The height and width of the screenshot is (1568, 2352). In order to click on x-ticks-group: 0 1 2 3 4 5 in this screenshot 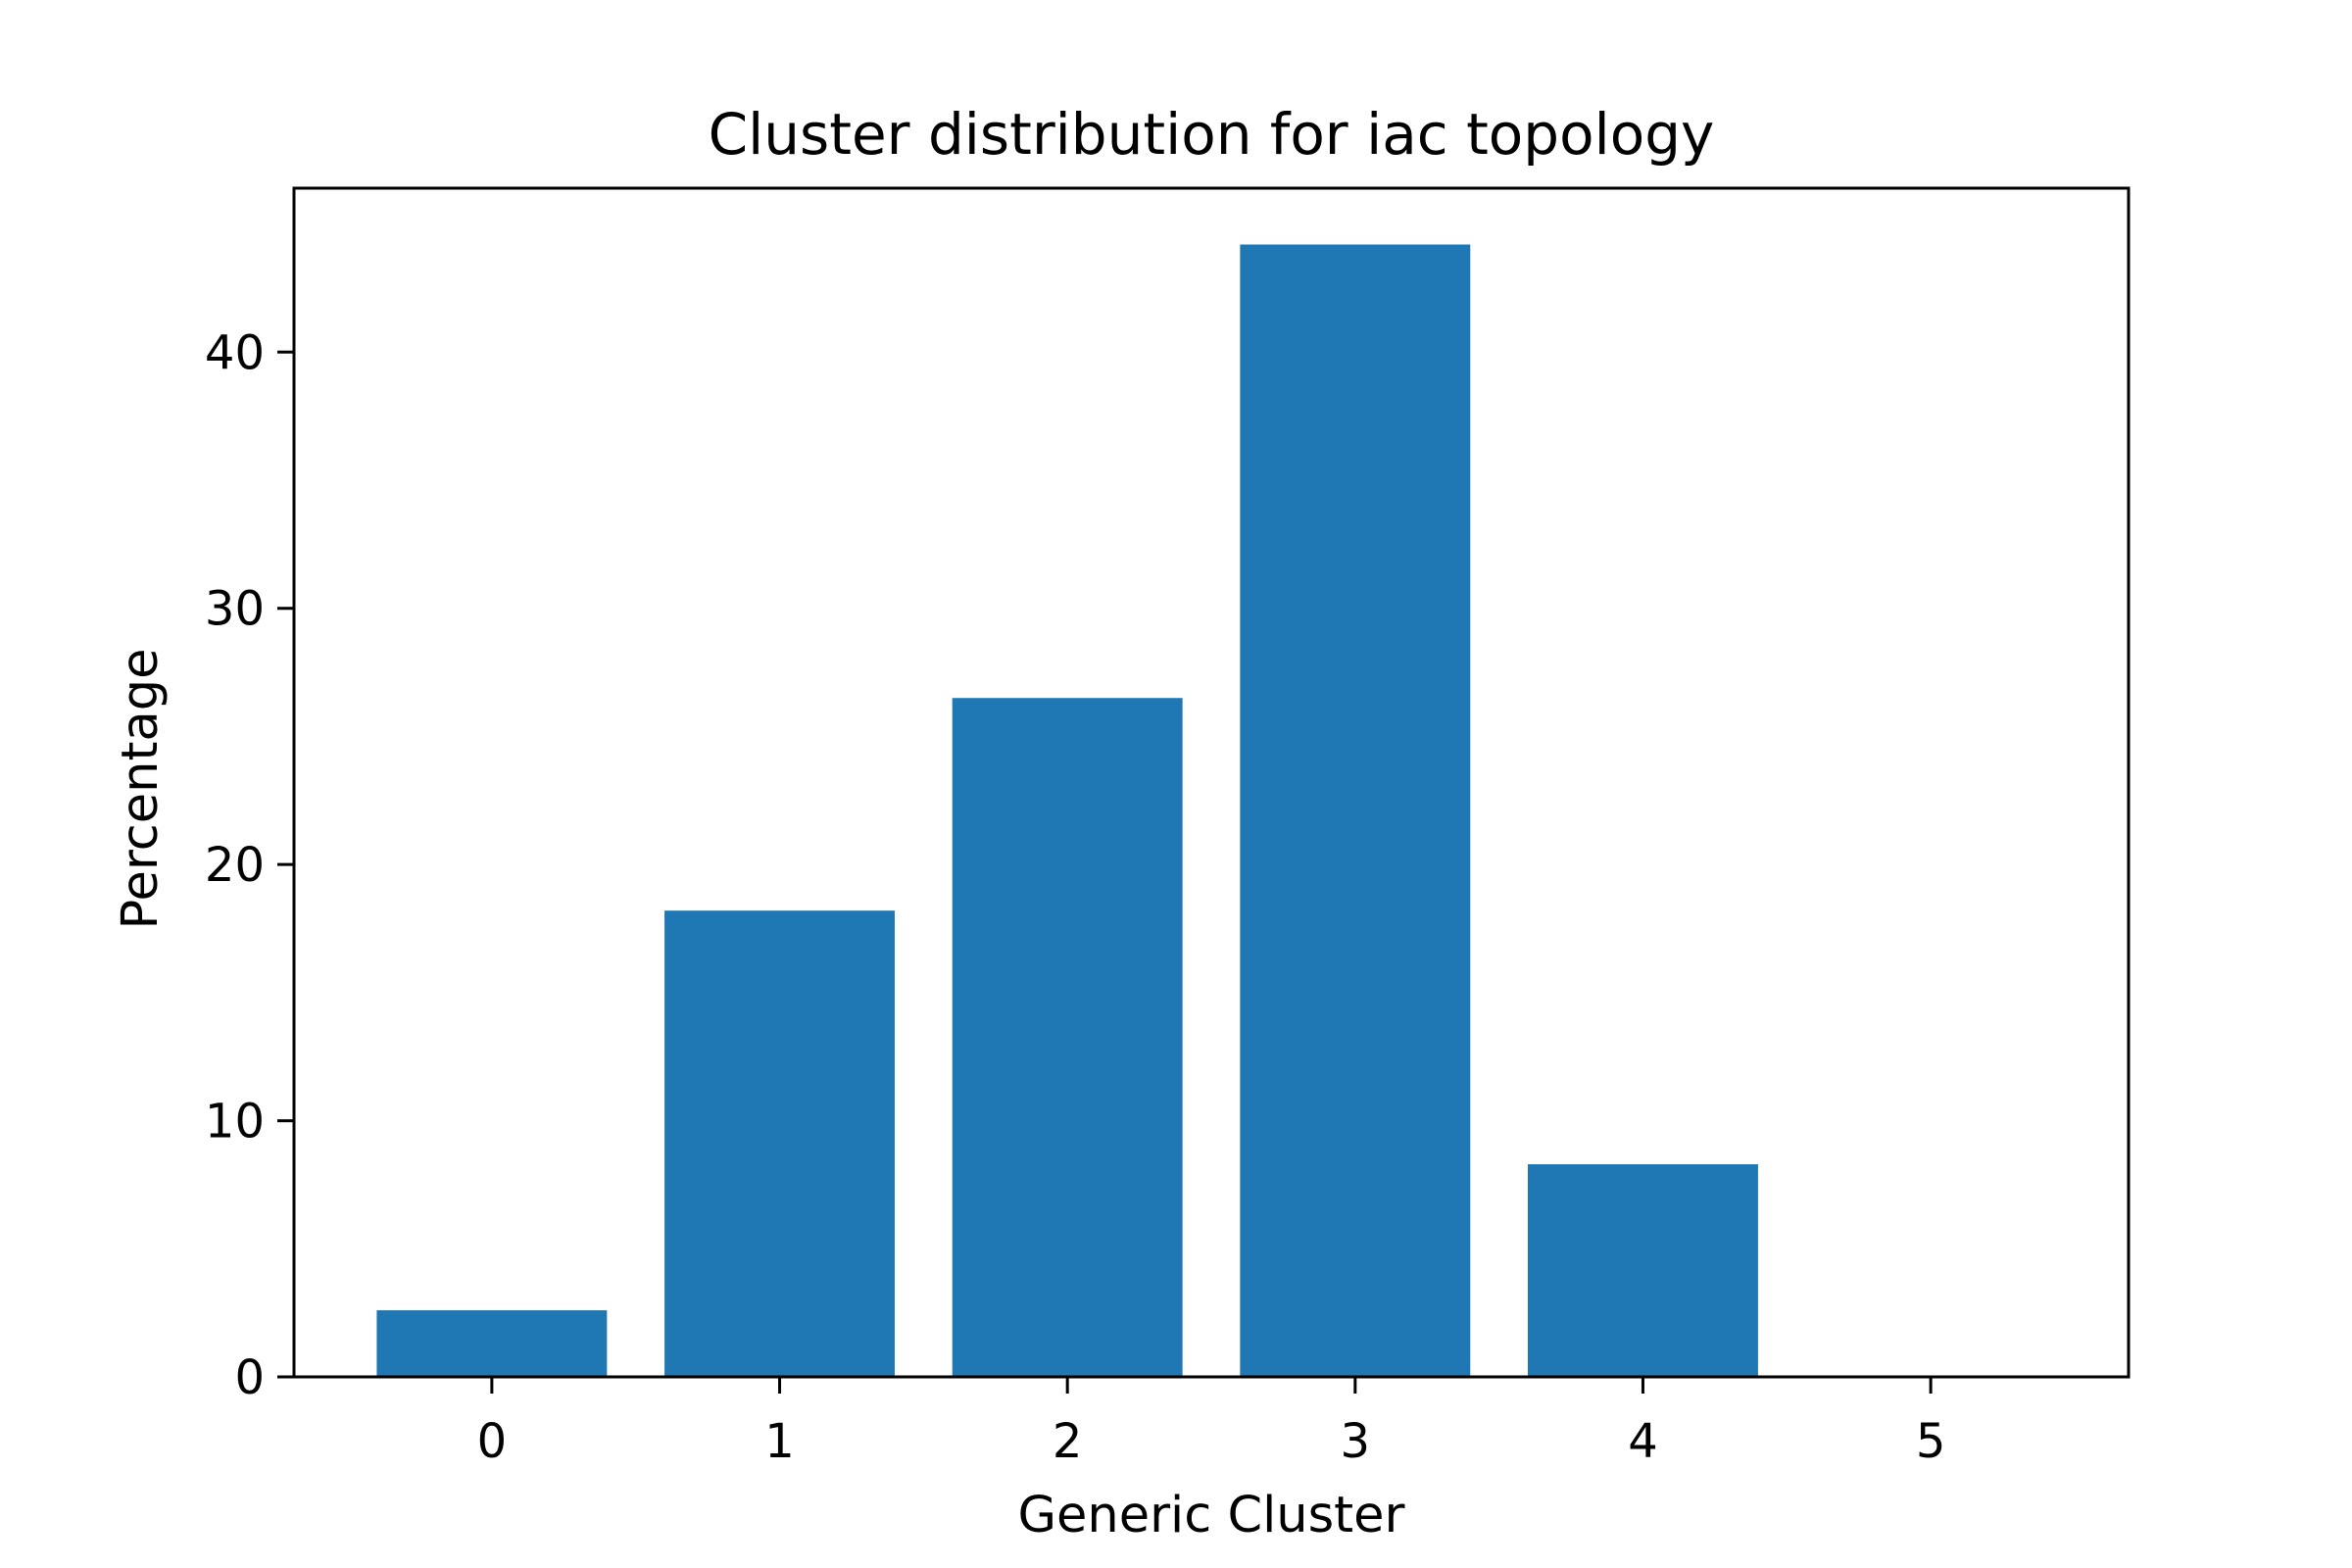, I will do `click(1211, 1423)`.